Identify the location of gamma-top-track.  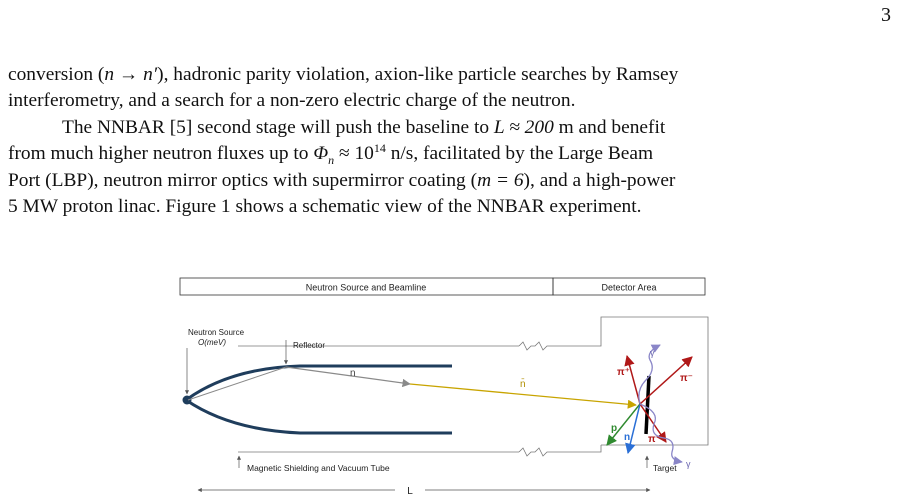
(649, 374).